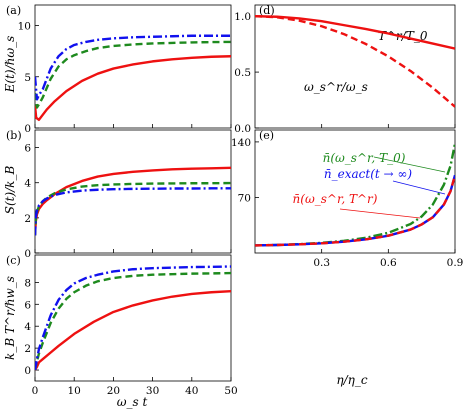  I want to click on series-line-b-blue-dashdot, so click(133, 211).